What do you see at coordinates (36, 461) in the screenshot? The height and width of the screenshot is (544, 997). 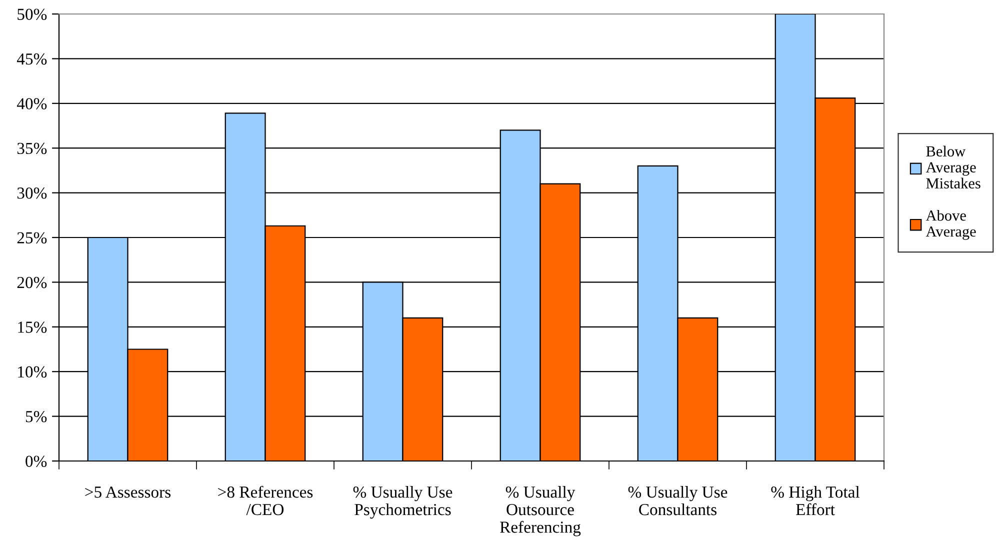 I see `y-tick-label: 0%` at bounding box center [36, 461].